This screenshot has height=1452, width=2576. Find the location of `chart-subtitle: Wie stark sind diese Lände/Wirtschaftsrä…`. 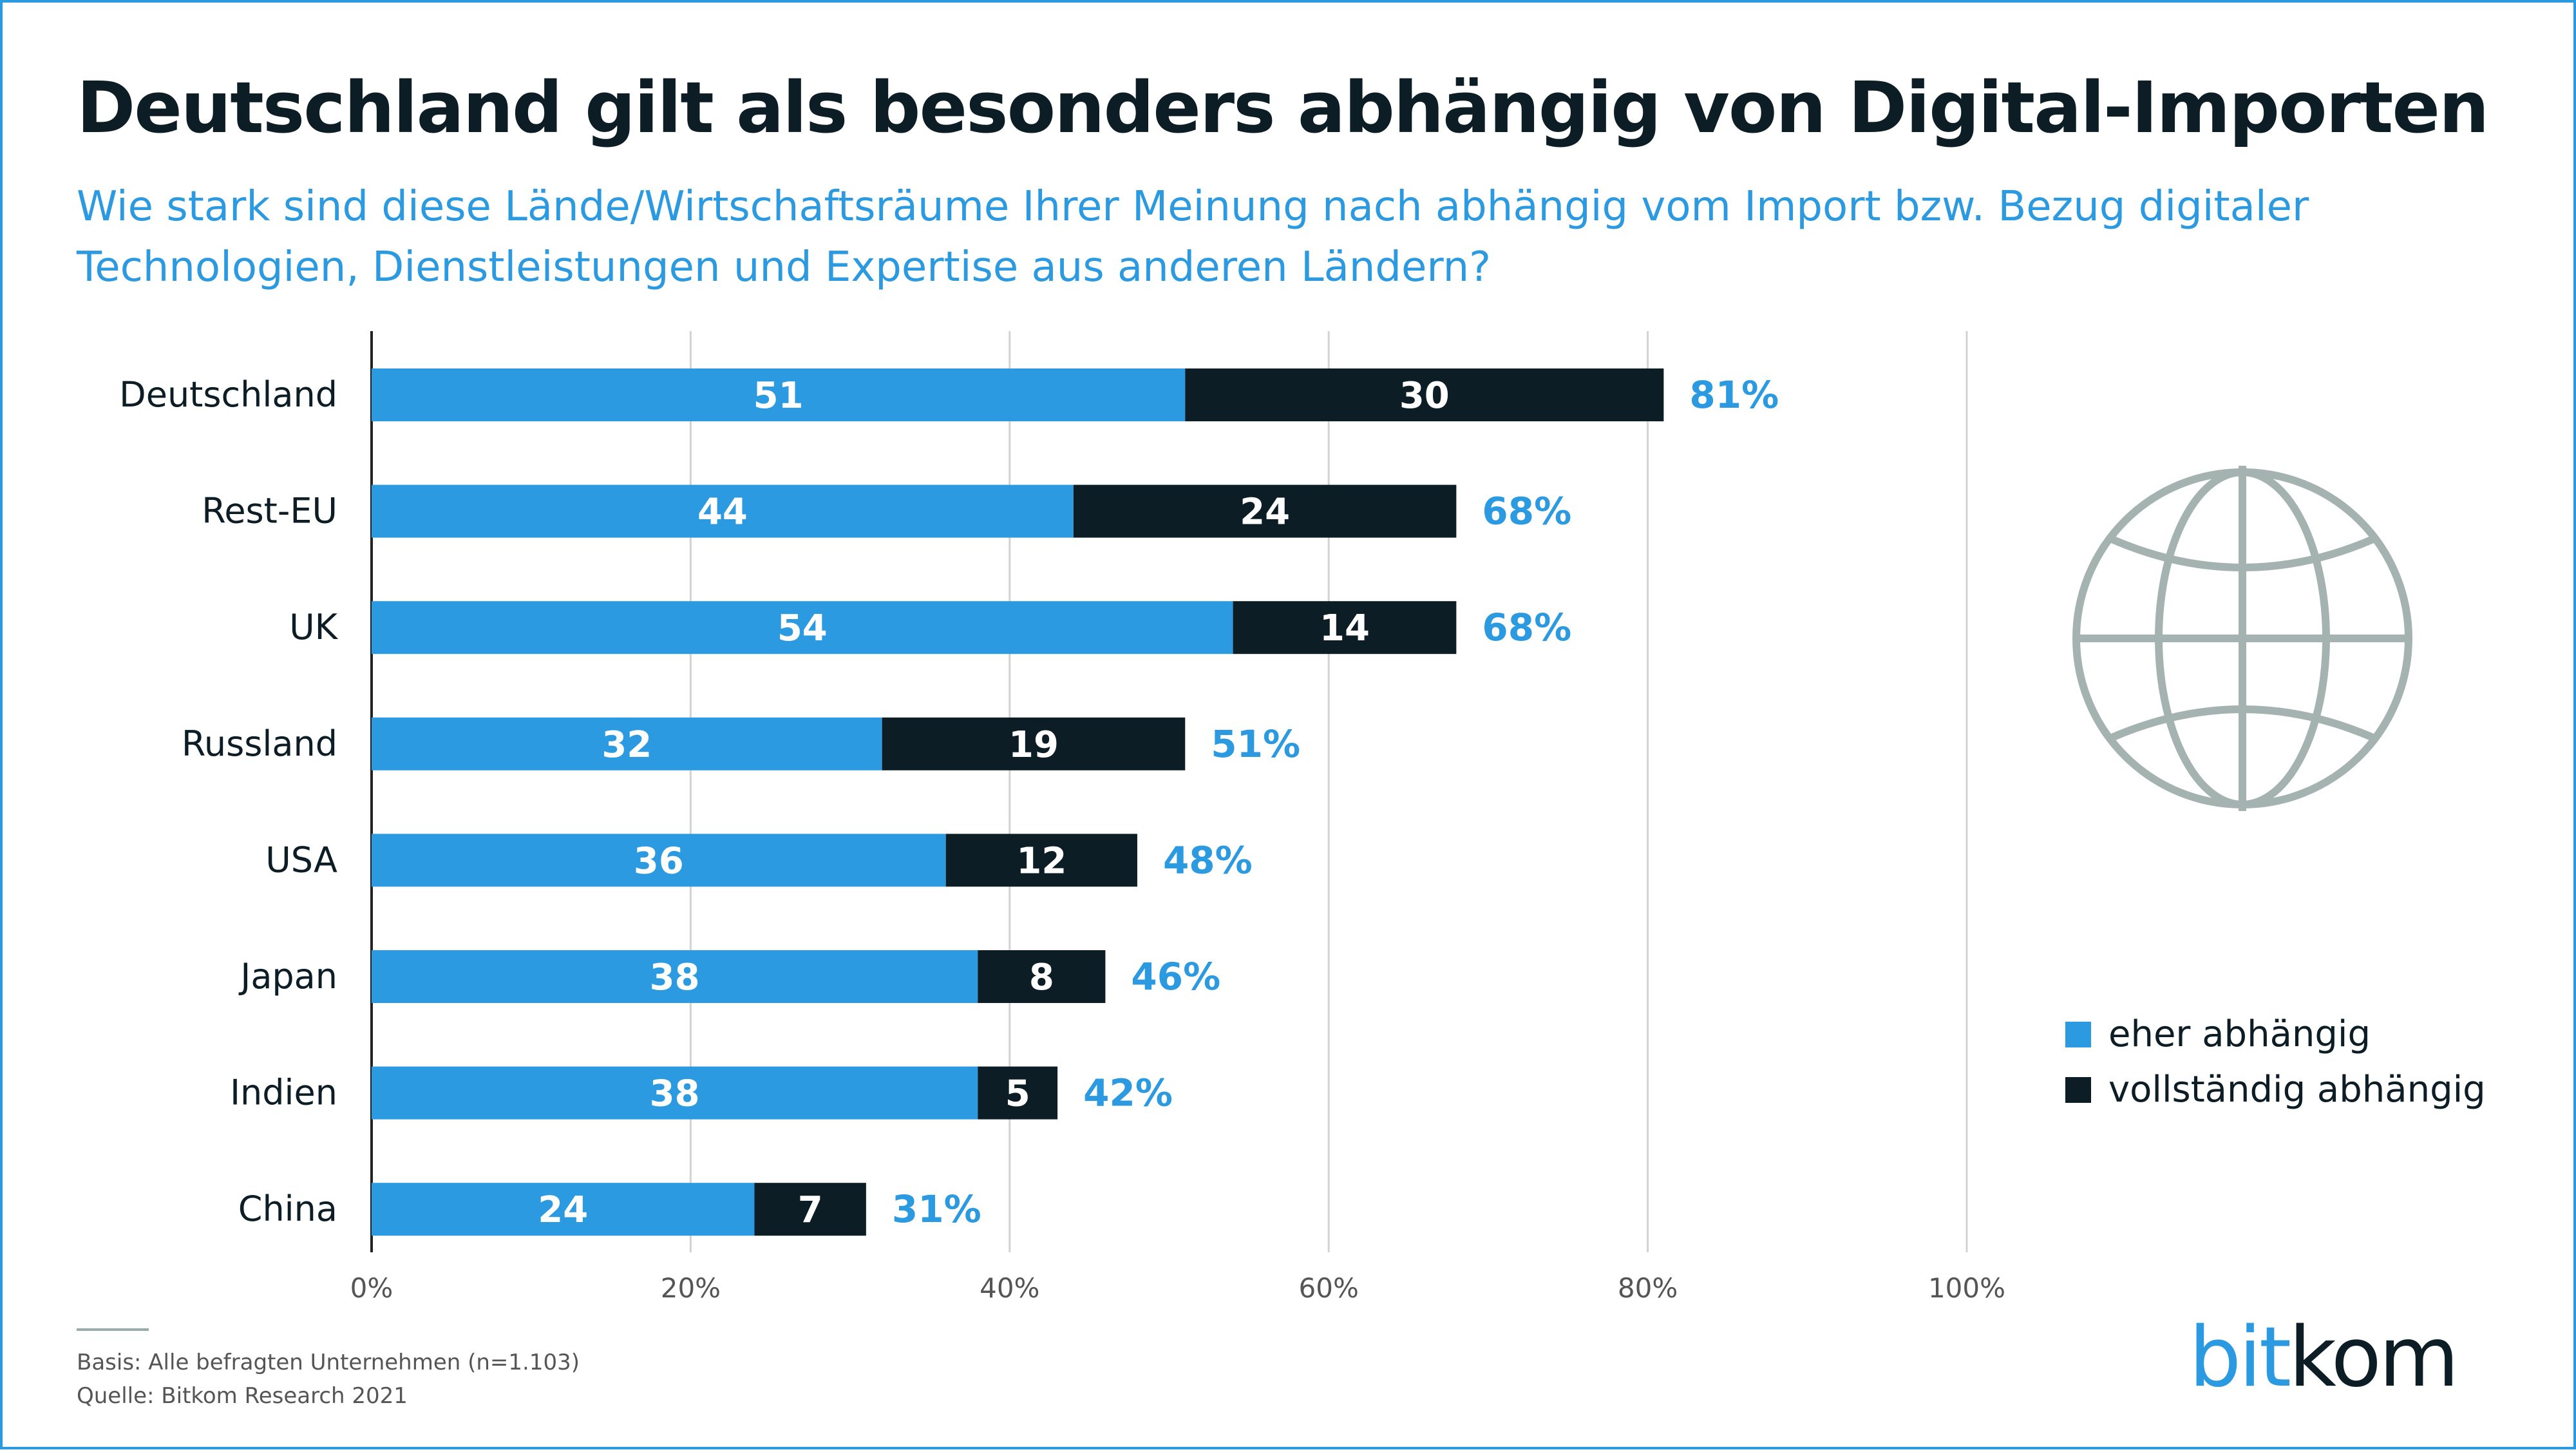

chart-subtitle: Wie stark sind diese Lände/Wirtschaftsrä… is located at coordinates (1193, 237).